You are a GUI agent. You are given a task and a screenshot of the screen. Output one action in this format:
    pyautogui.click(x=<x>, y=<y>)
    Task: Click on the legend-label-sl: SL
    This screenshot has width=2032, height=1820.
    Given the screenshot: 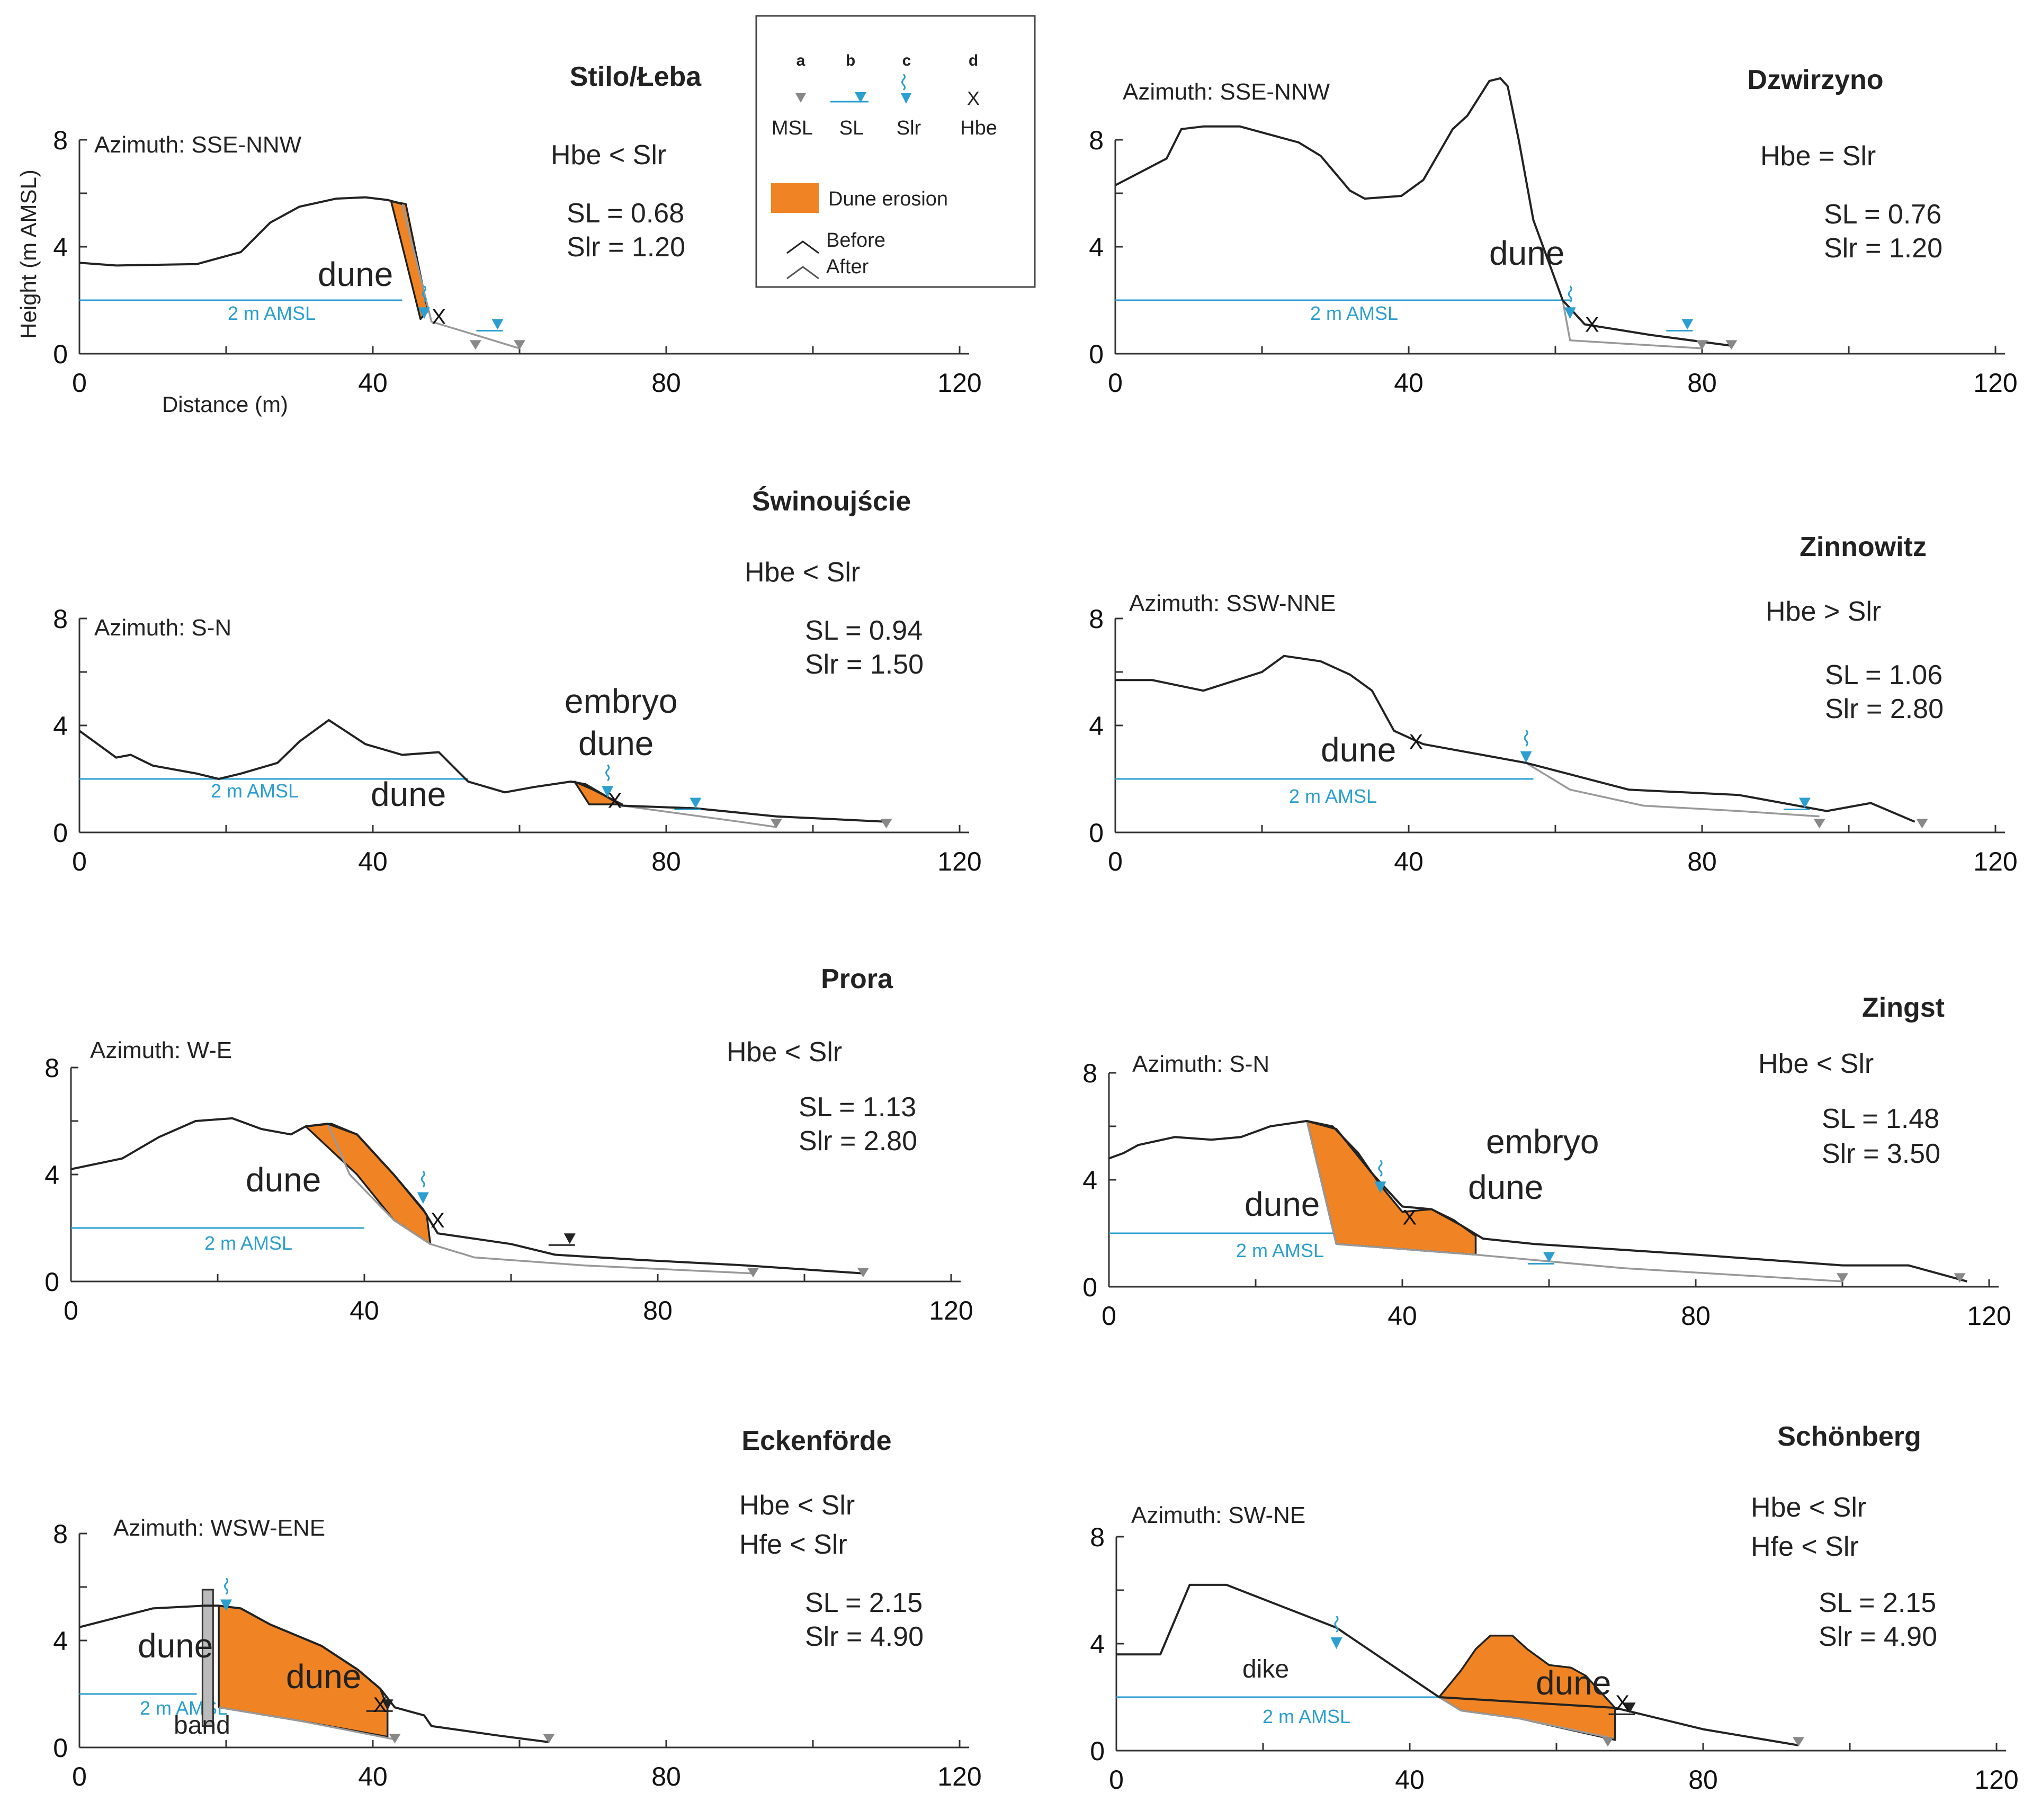 What is the action you would take?
    pyautogui.click(x=852, y=128)
    